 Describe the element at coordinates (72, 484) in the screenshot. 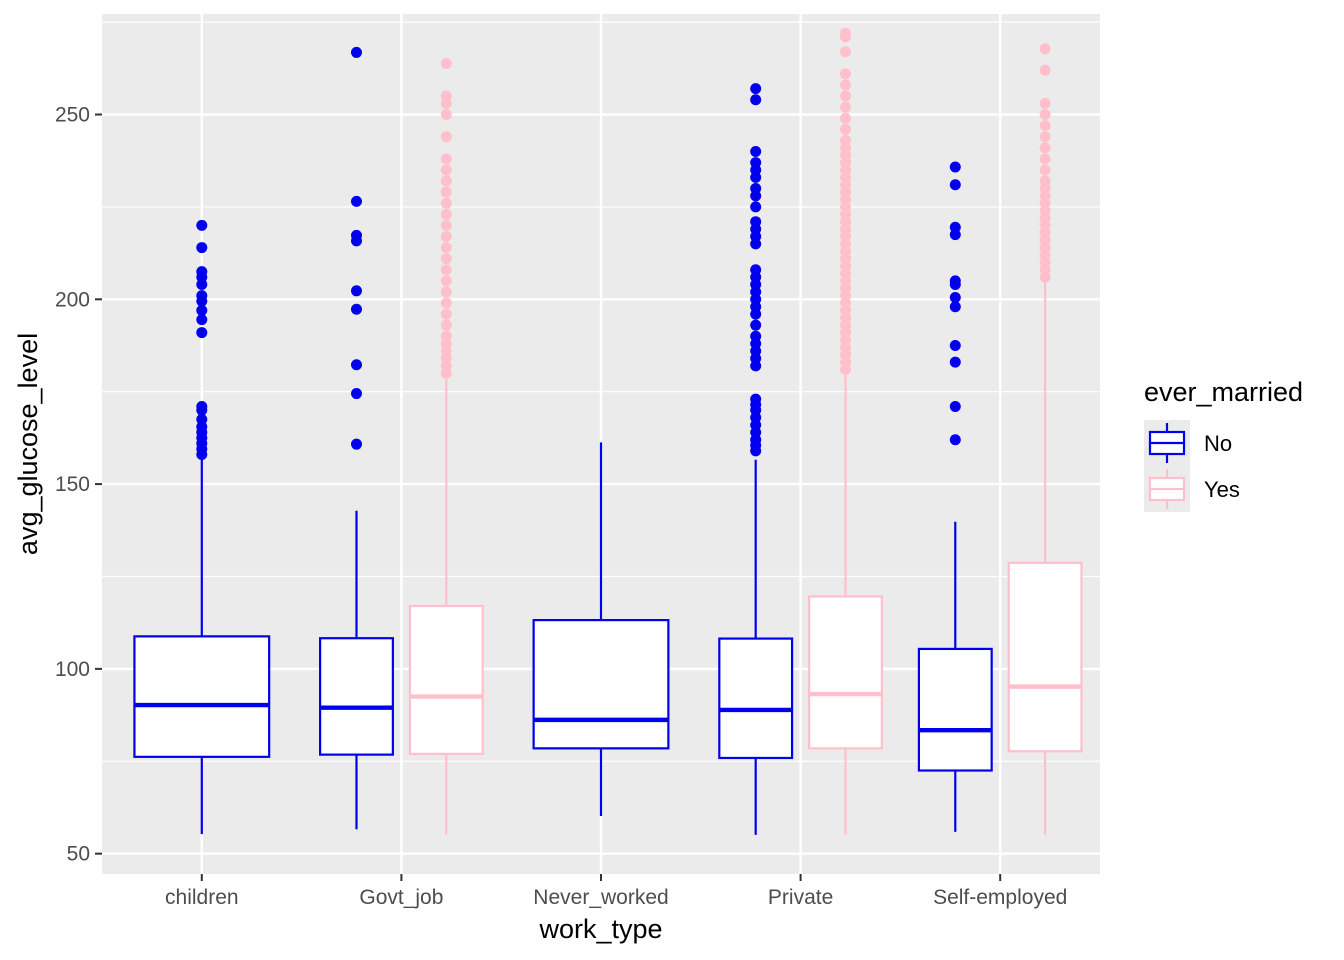

I see `y-tick-label: 150` at that location.